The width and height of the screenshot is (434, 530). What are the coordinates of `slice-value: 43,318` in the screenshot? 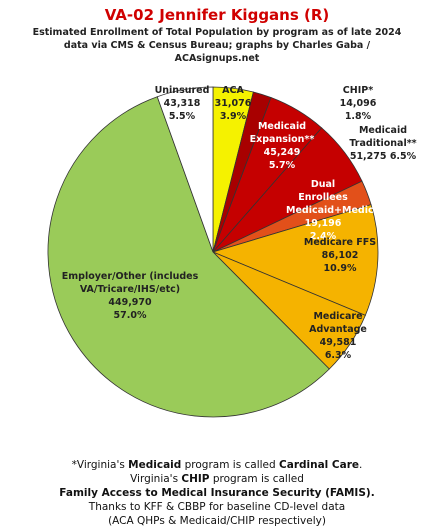 It's located at (182, 103).